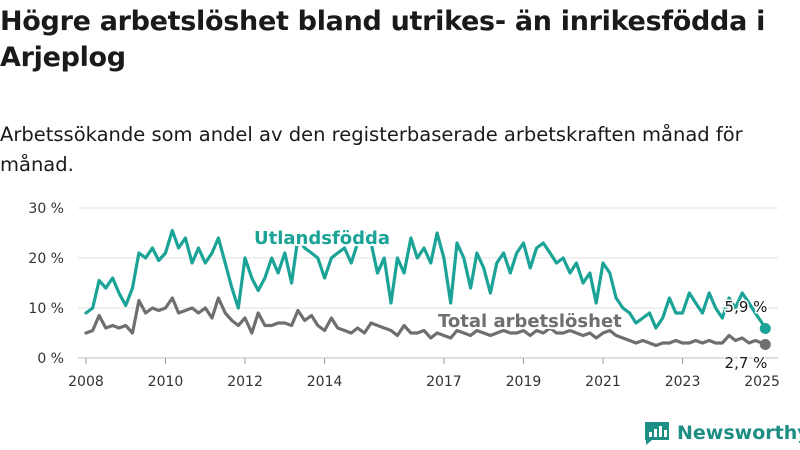 The width and height of the screenshot is (800, 450). Describe the element at coordinates (765, 328) in the screenshot. I see `end-point-utlandsfodda` at that location.